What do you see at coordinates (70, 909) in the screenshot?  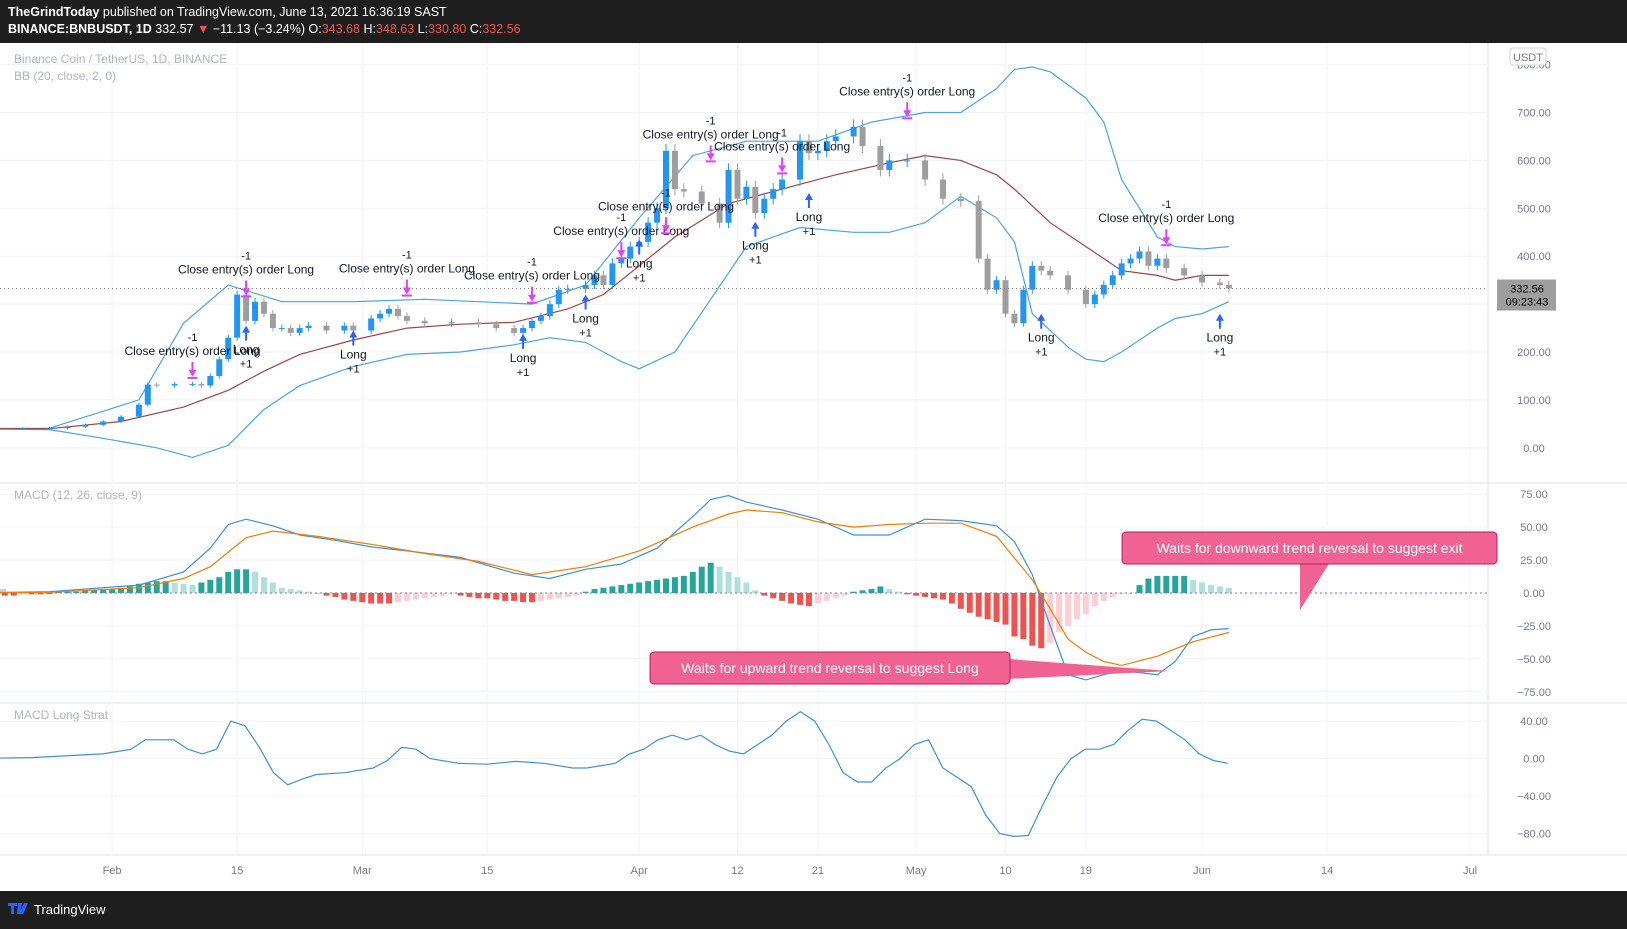 I see `tradingview-brand: TradingView` at bounding box center [70, 909].